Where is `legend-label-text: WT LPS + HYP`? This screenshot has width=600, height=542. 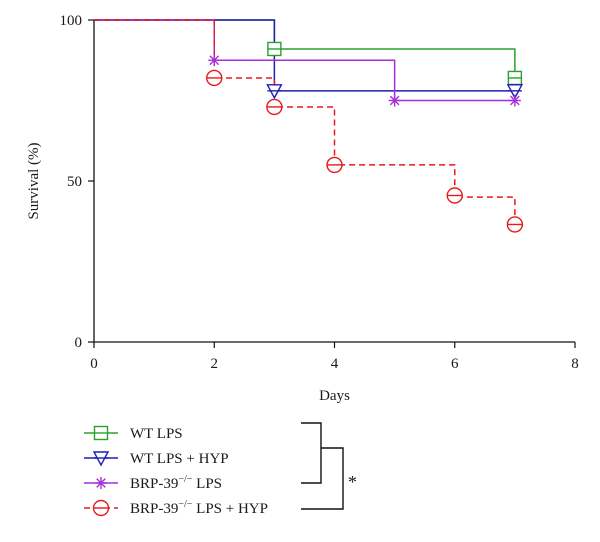
legend-label-text: WT LPS + HYP is located at coordinates (179, 459).